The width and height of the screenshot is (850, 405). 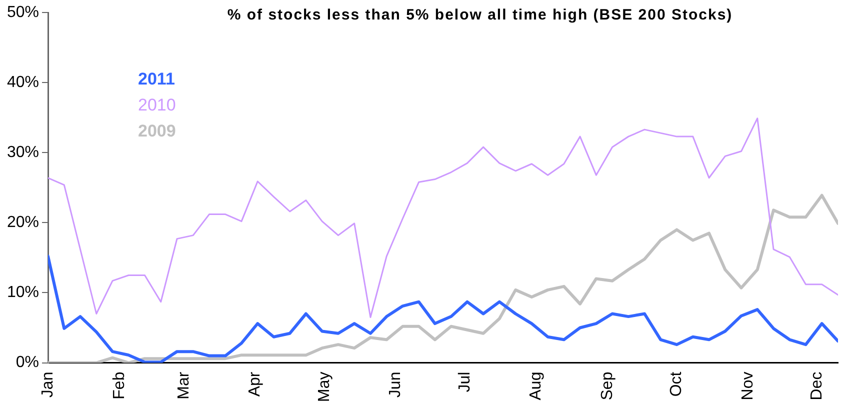 What do you see at coordinates (465, 382) in the screenshot?
I see `x-tick-label: Jul` at bounding box center [465, 382].